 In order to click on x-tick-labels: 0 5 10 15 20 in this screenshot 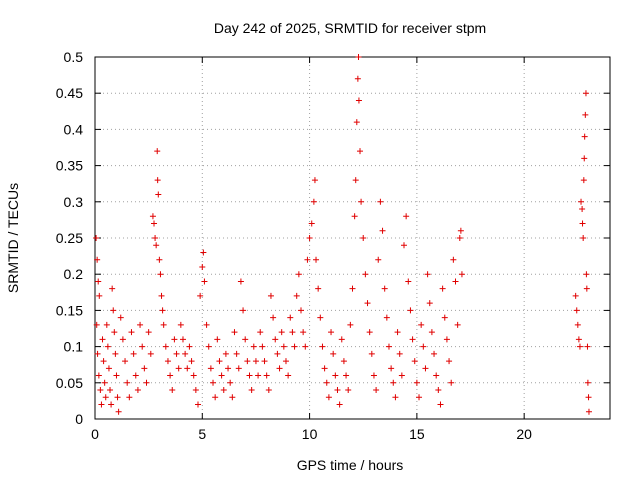, I will do `click(311, 434)`.